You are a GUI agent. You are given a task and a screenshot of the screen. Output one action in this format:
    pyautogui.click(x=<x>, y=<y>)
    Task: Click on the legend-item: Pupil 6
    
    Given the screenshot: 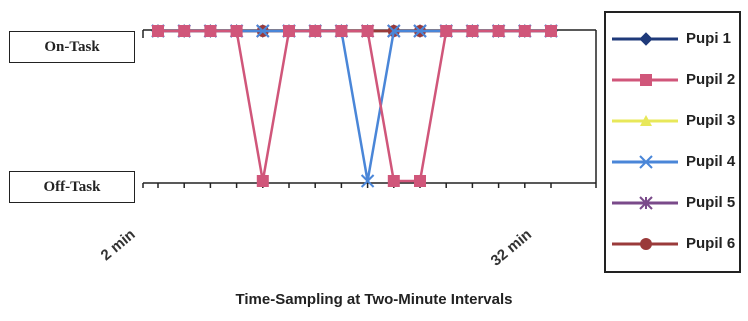 What is the action you would take?
    pyautogui.click(x=673, y=244)
    